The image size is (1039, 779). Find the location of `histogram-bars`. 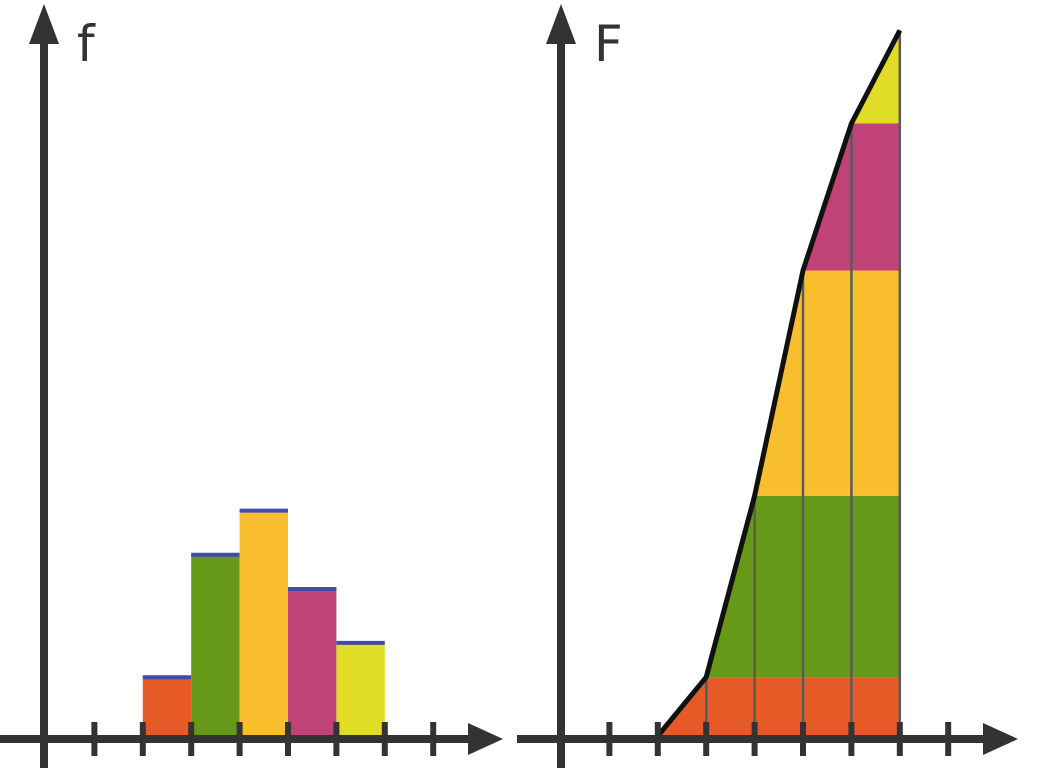

histogram-bars is located at coordinates (263, 622).